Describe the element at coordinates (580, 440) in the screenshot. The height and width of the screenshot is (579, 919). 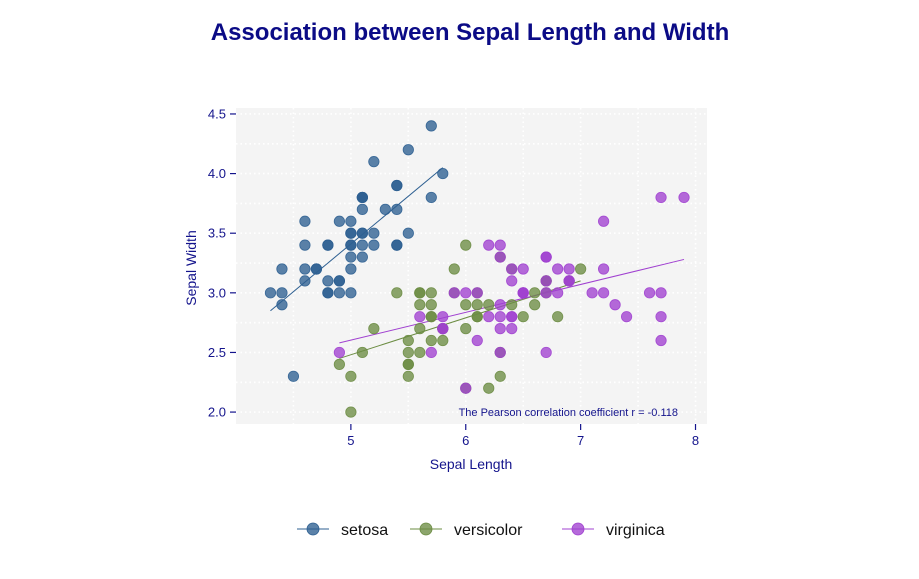
I see `x-tick-label: 7` at that location.